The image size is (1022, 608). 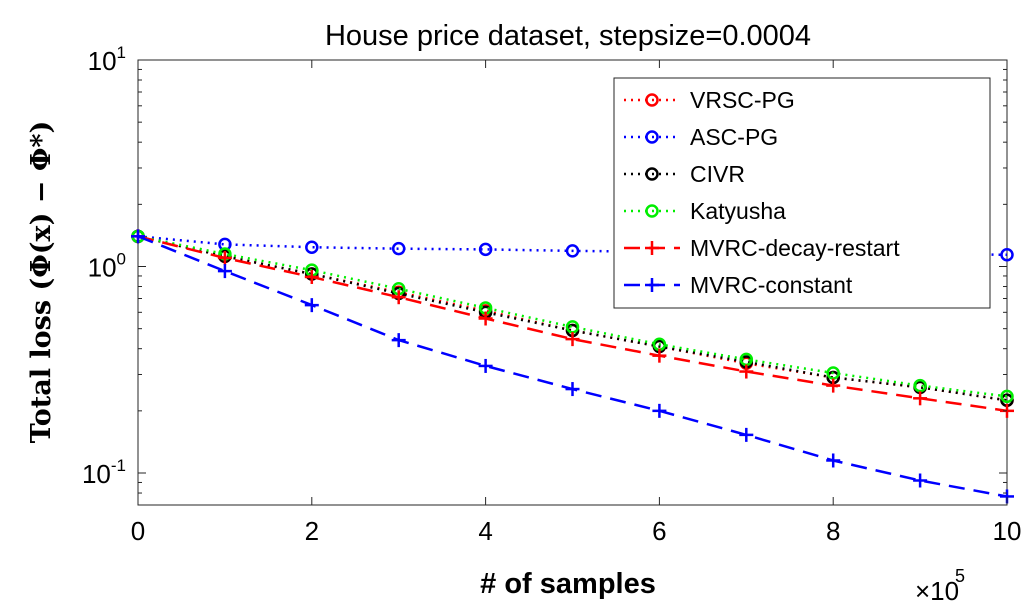 I want to click on legend-entry-vrsc-pg: VRSC-PG, so click(x=709, y=100).